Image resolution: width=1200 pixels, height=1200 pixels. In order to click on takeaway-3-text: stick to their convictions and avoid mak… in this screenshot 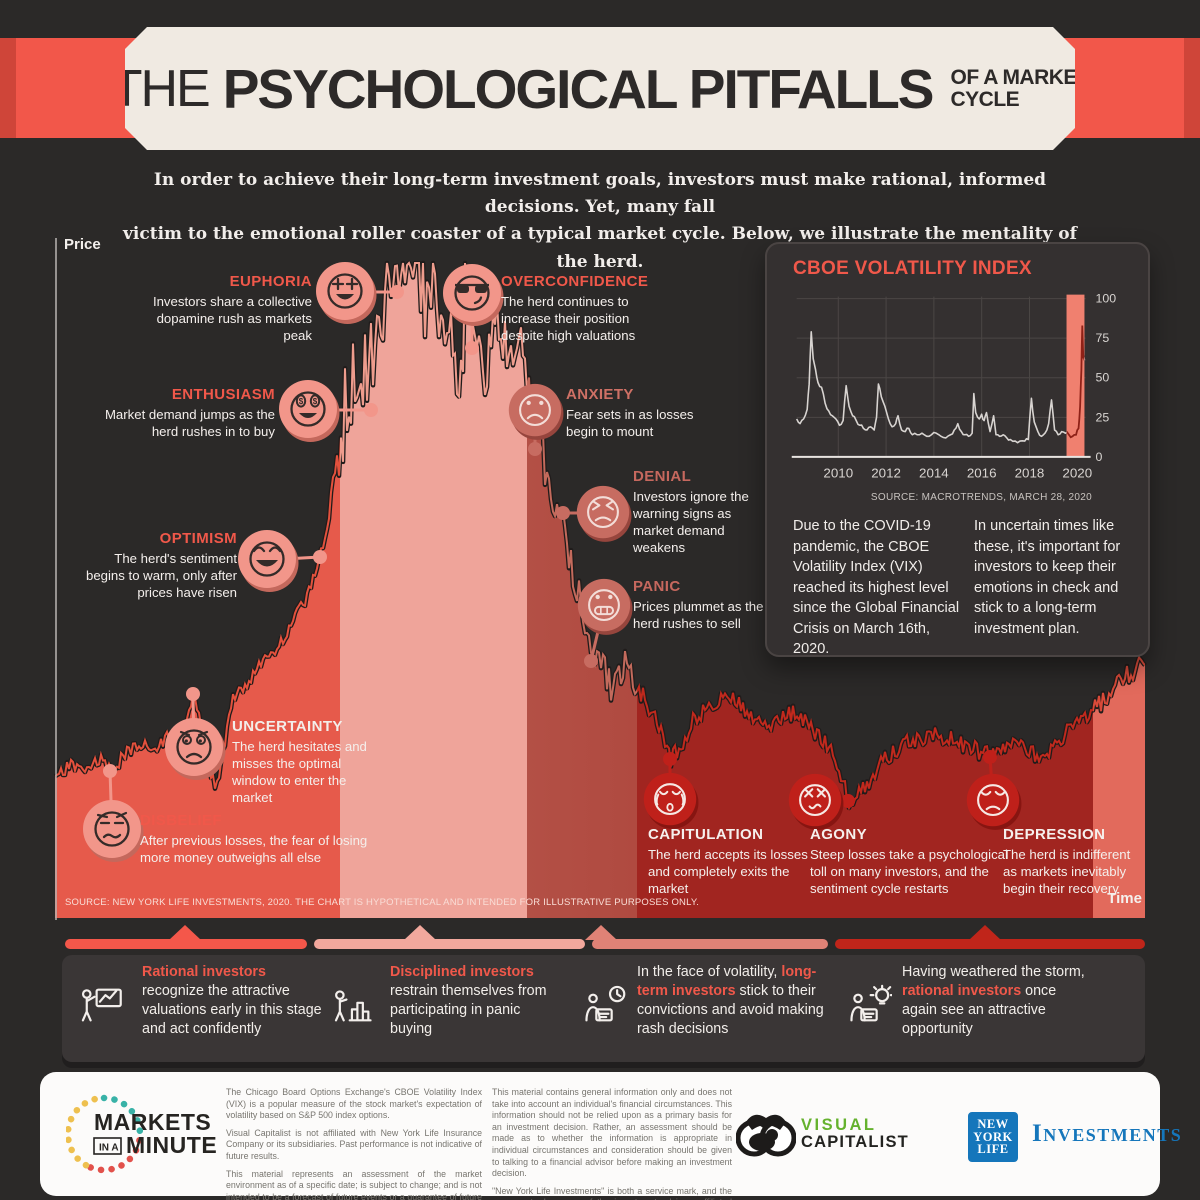, I will do `click(730, 1009)`.